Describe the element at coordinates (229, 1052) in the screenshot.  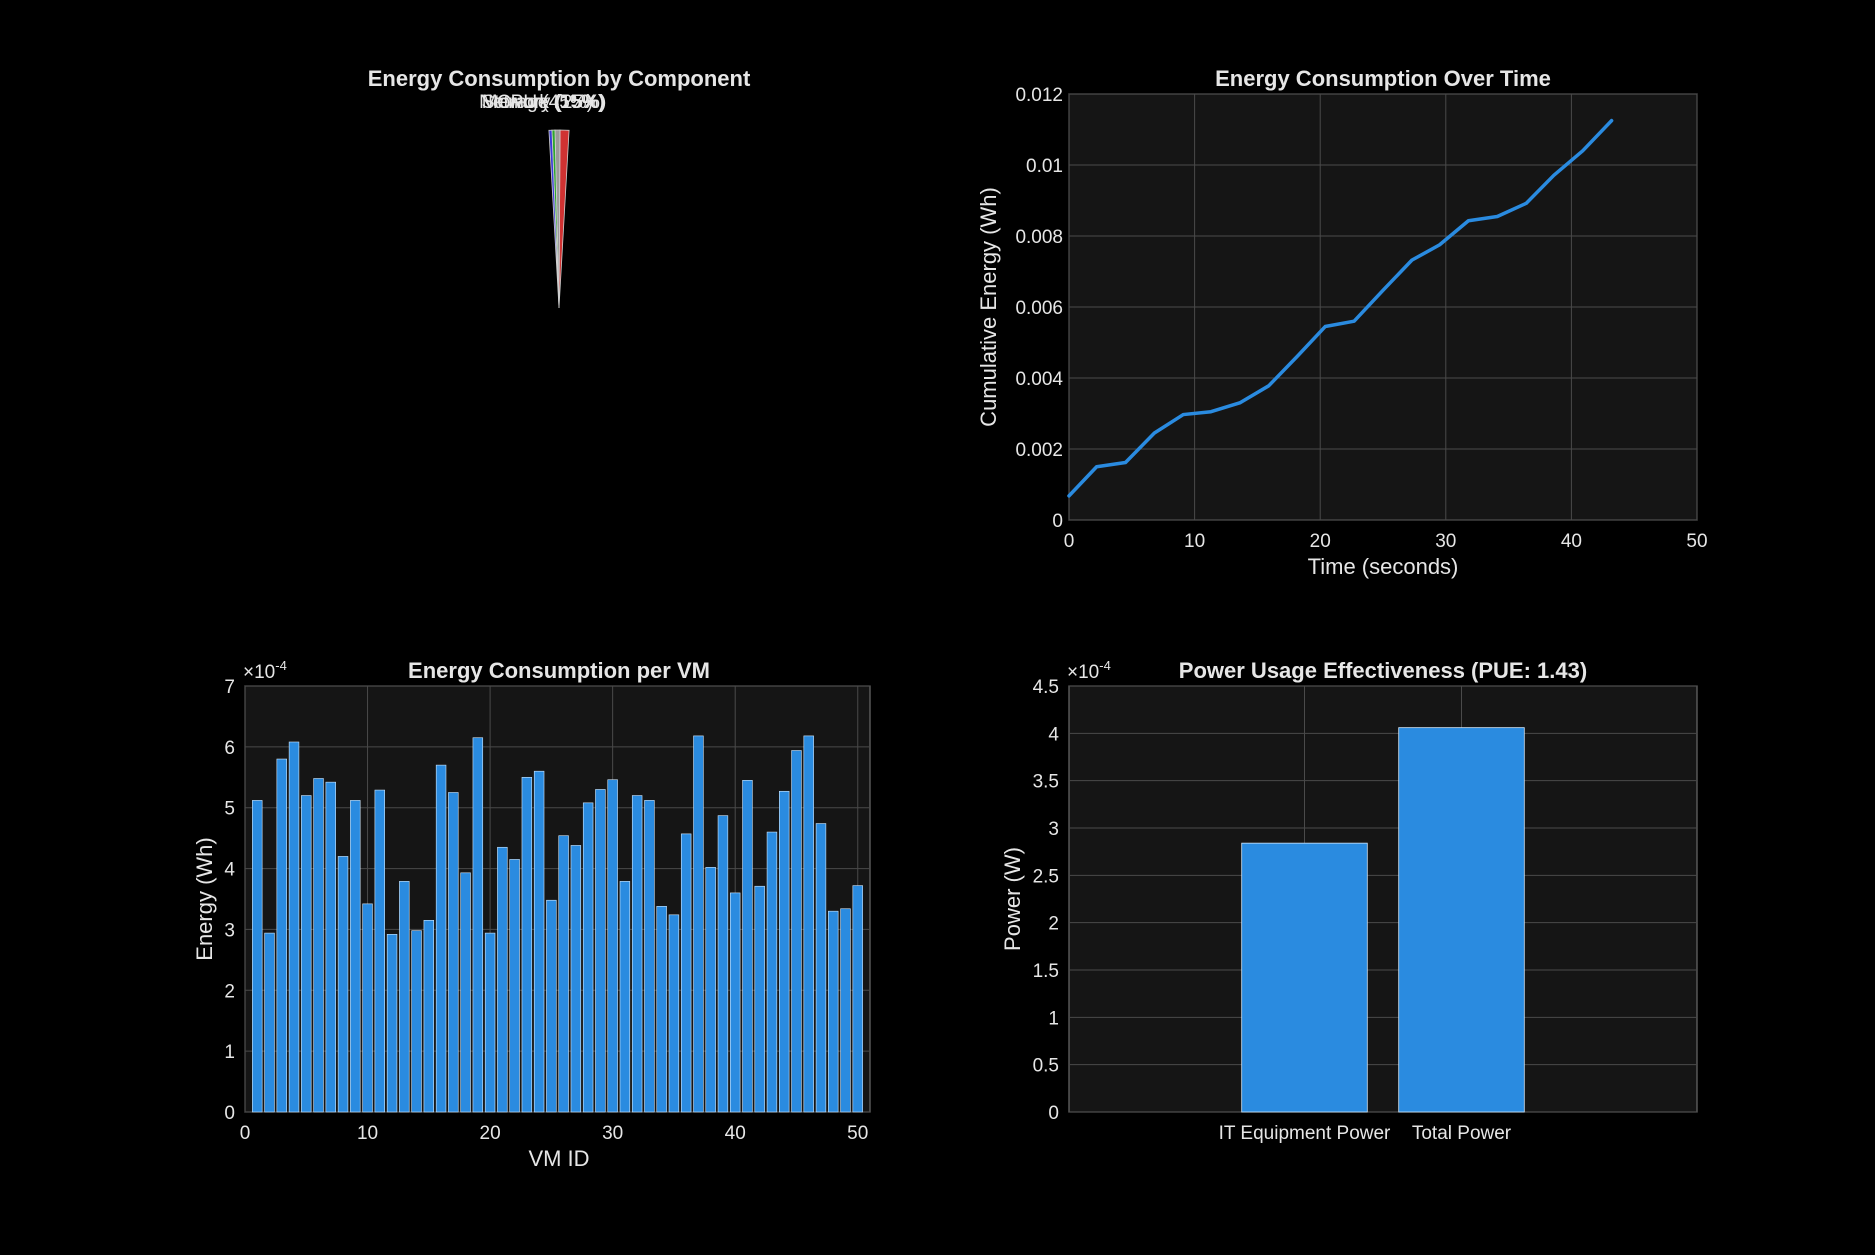
I see `vm-y-tick-label: 1` at that location.